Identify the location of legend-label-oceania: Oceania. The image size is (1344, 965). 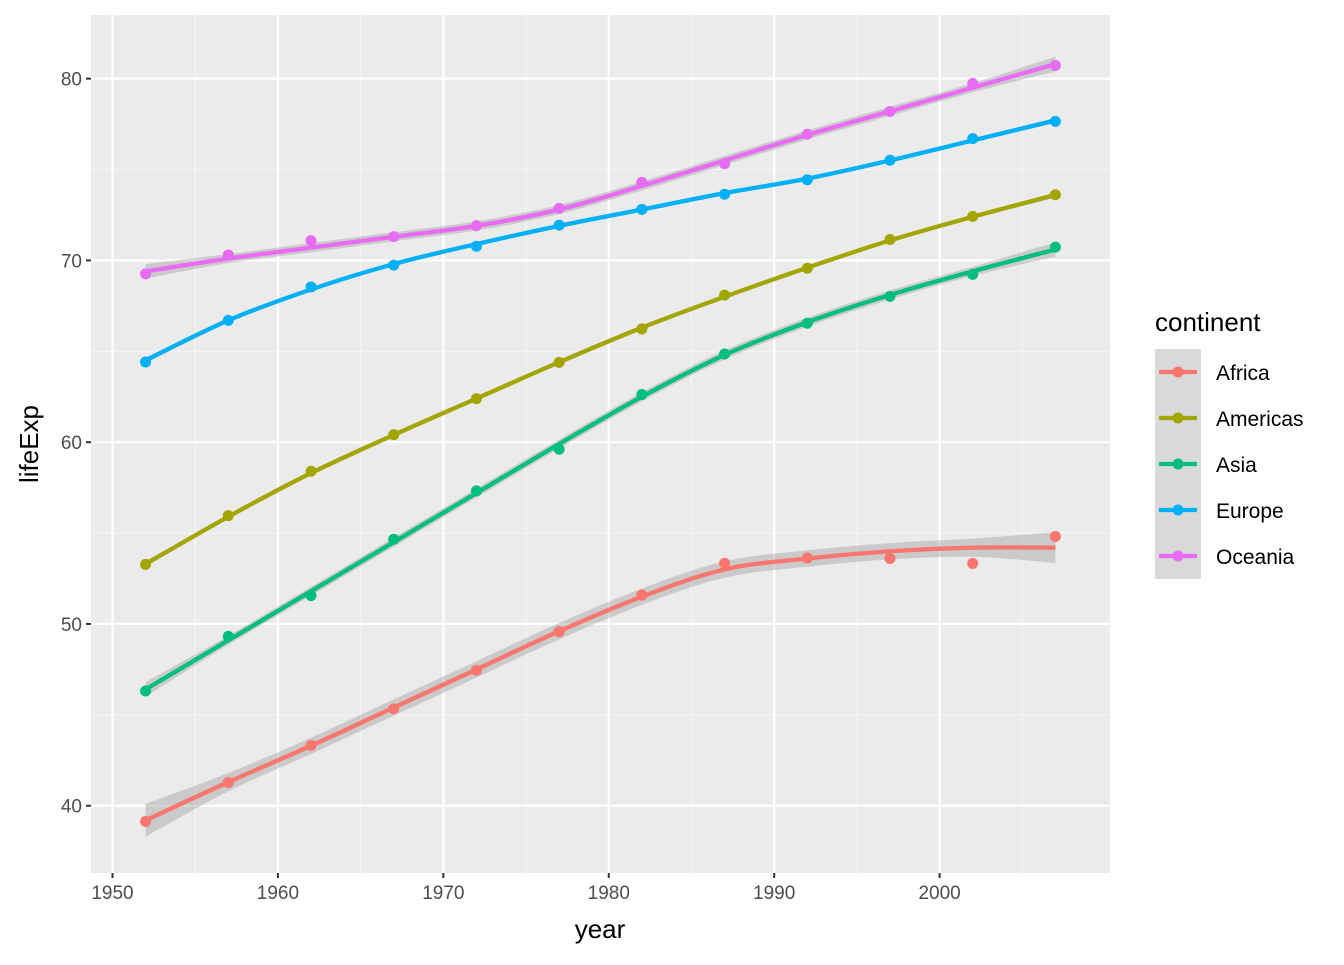
(1255, 557).